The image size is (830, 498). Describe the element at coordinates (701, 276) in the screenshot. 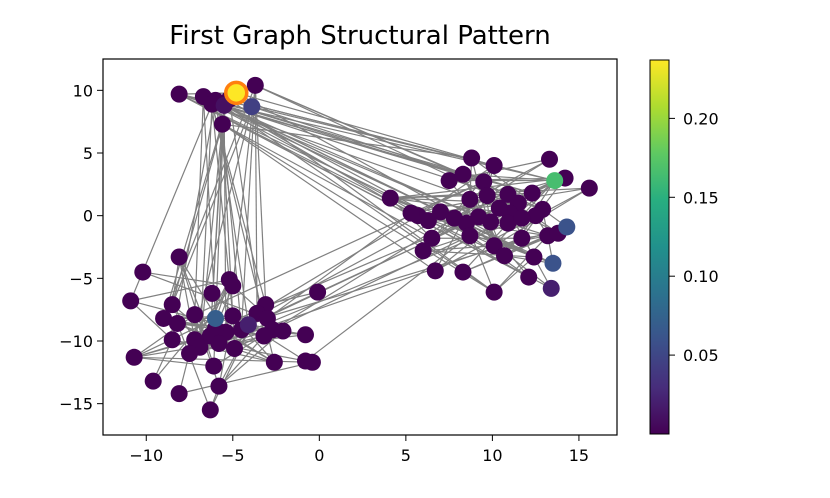

I see `colorbar-tick-label: 0.10` at that location.